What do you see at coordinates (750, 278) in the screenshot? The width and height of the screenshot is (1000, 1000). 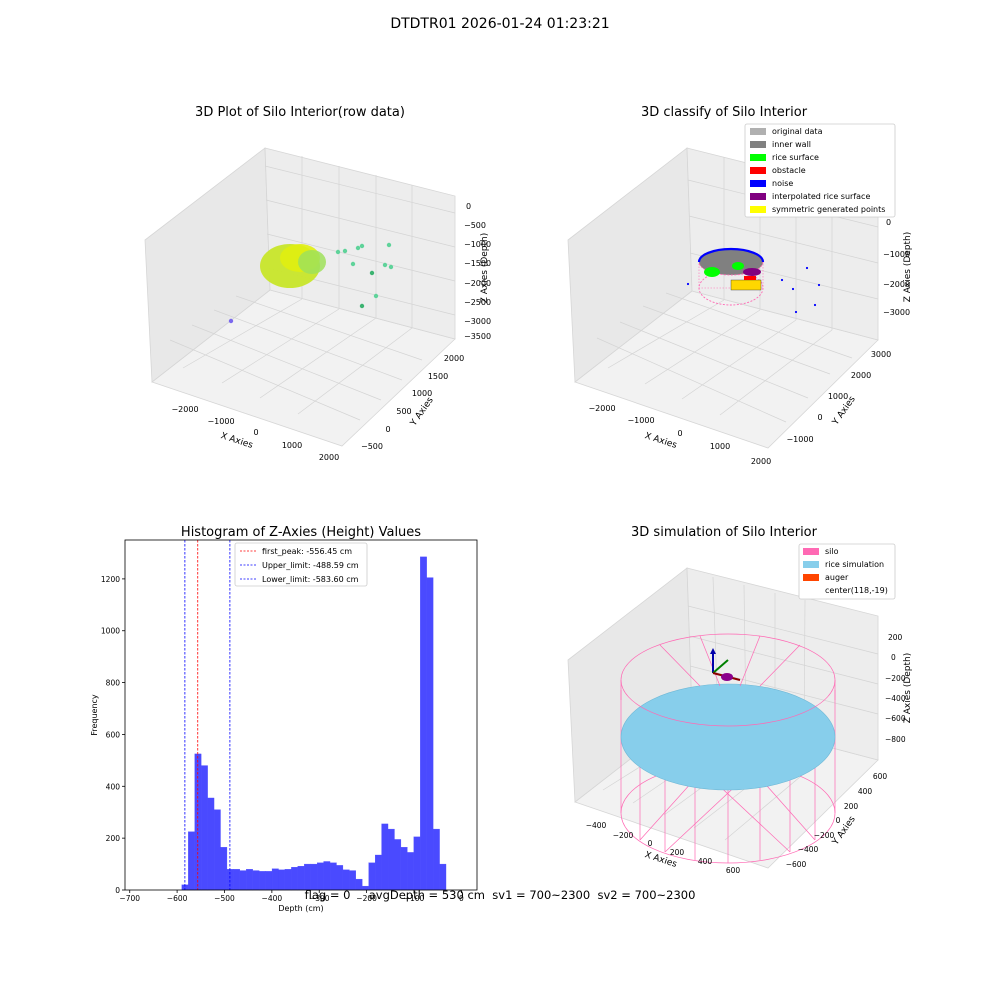 I see `obstacle-points` at bounding box center [750, 278].